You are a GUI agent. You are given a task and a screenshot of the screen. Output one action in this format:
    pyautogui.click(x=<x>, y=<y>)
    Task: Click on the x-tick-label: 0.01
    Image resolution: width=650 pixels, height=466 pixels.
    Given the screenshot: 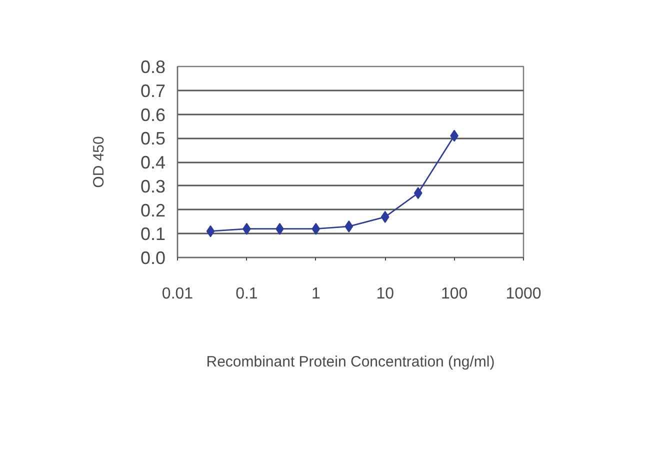 What is the action you would take?
    pyautogui.click(x=178, y=294)
    